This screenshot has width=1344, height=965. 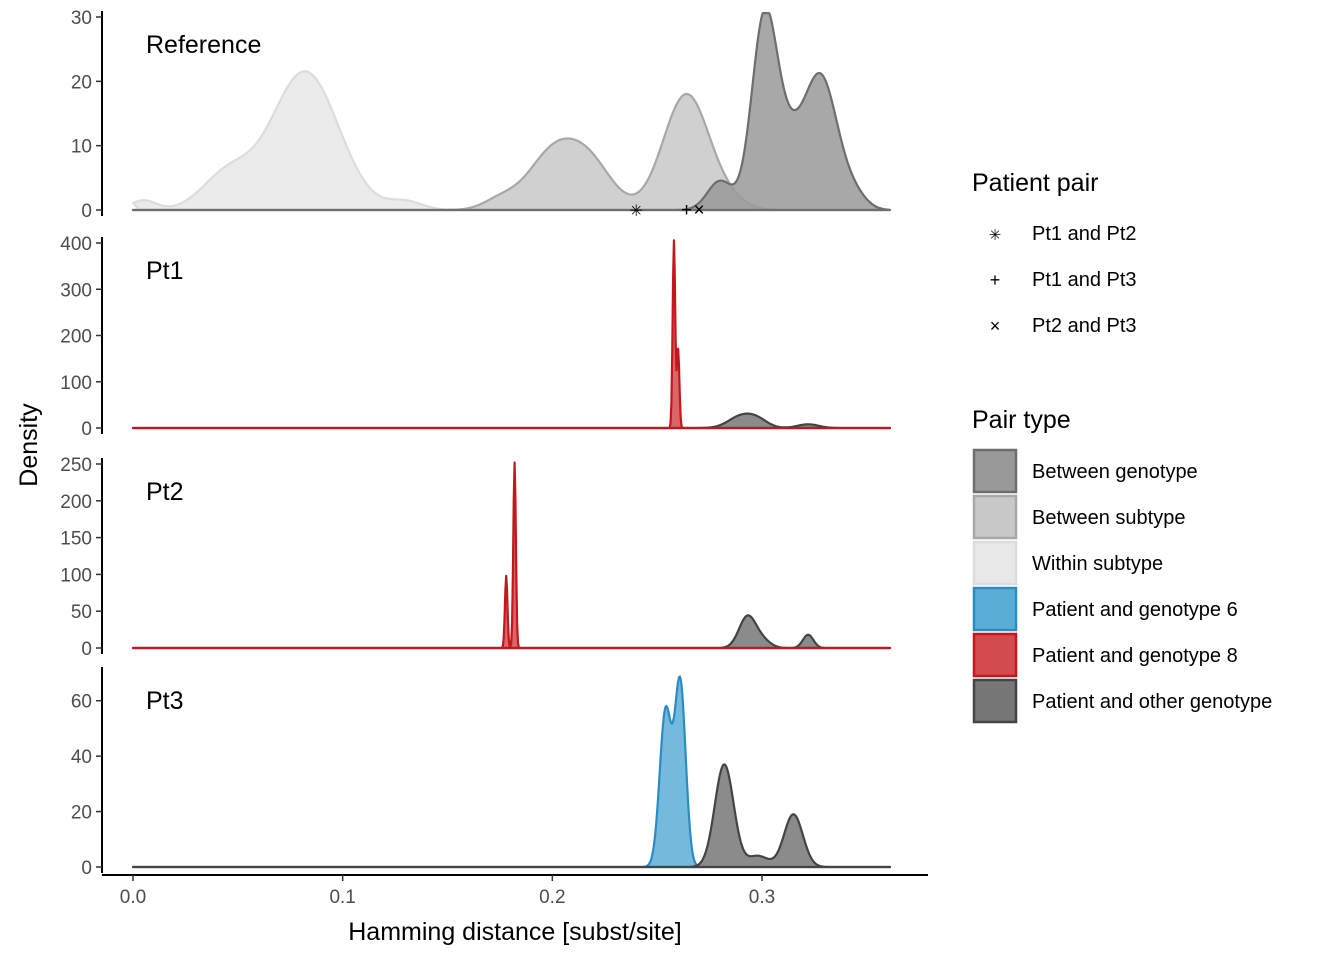 What do you see at coordinates (81, 702) in the screenshot?
I see `y-tick-label: 60` at bounding box center [81, 702].